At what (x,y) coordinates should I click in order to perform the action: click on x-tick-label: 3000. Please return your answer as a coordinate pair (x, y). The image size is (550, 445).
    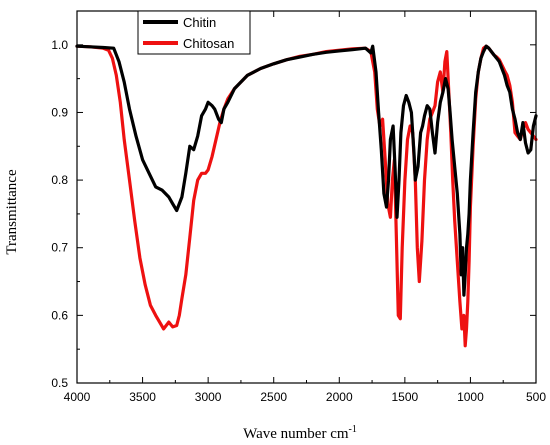
    Looking at the image, I should click on (208, 397).